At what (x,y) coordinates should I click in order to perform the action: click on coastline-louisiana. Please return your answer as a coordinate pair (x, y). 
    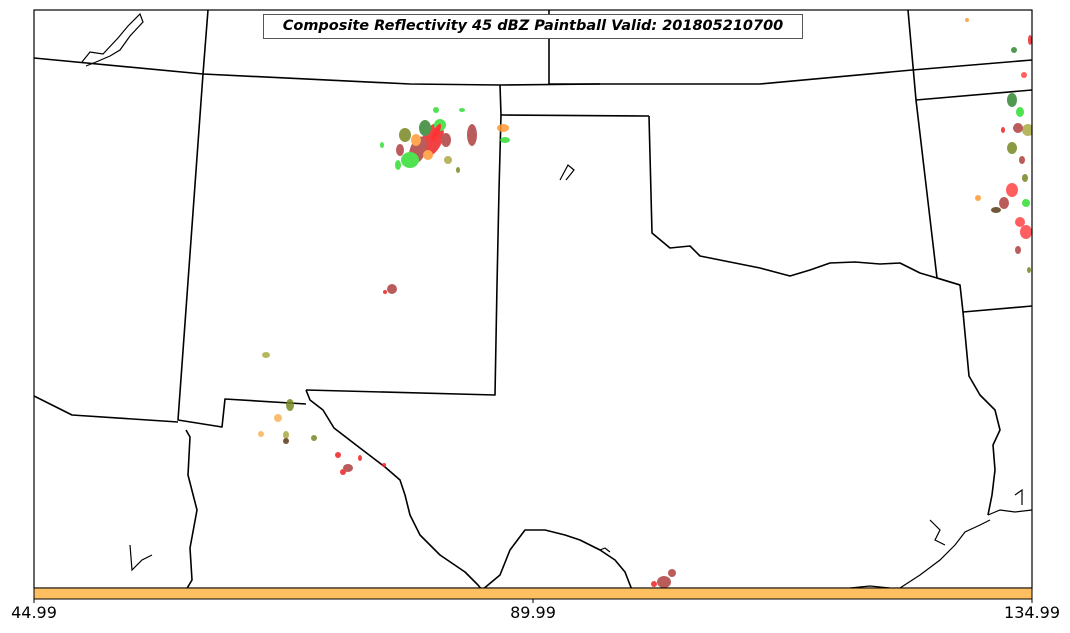
    Looking at the image, I should click on (945, 553).